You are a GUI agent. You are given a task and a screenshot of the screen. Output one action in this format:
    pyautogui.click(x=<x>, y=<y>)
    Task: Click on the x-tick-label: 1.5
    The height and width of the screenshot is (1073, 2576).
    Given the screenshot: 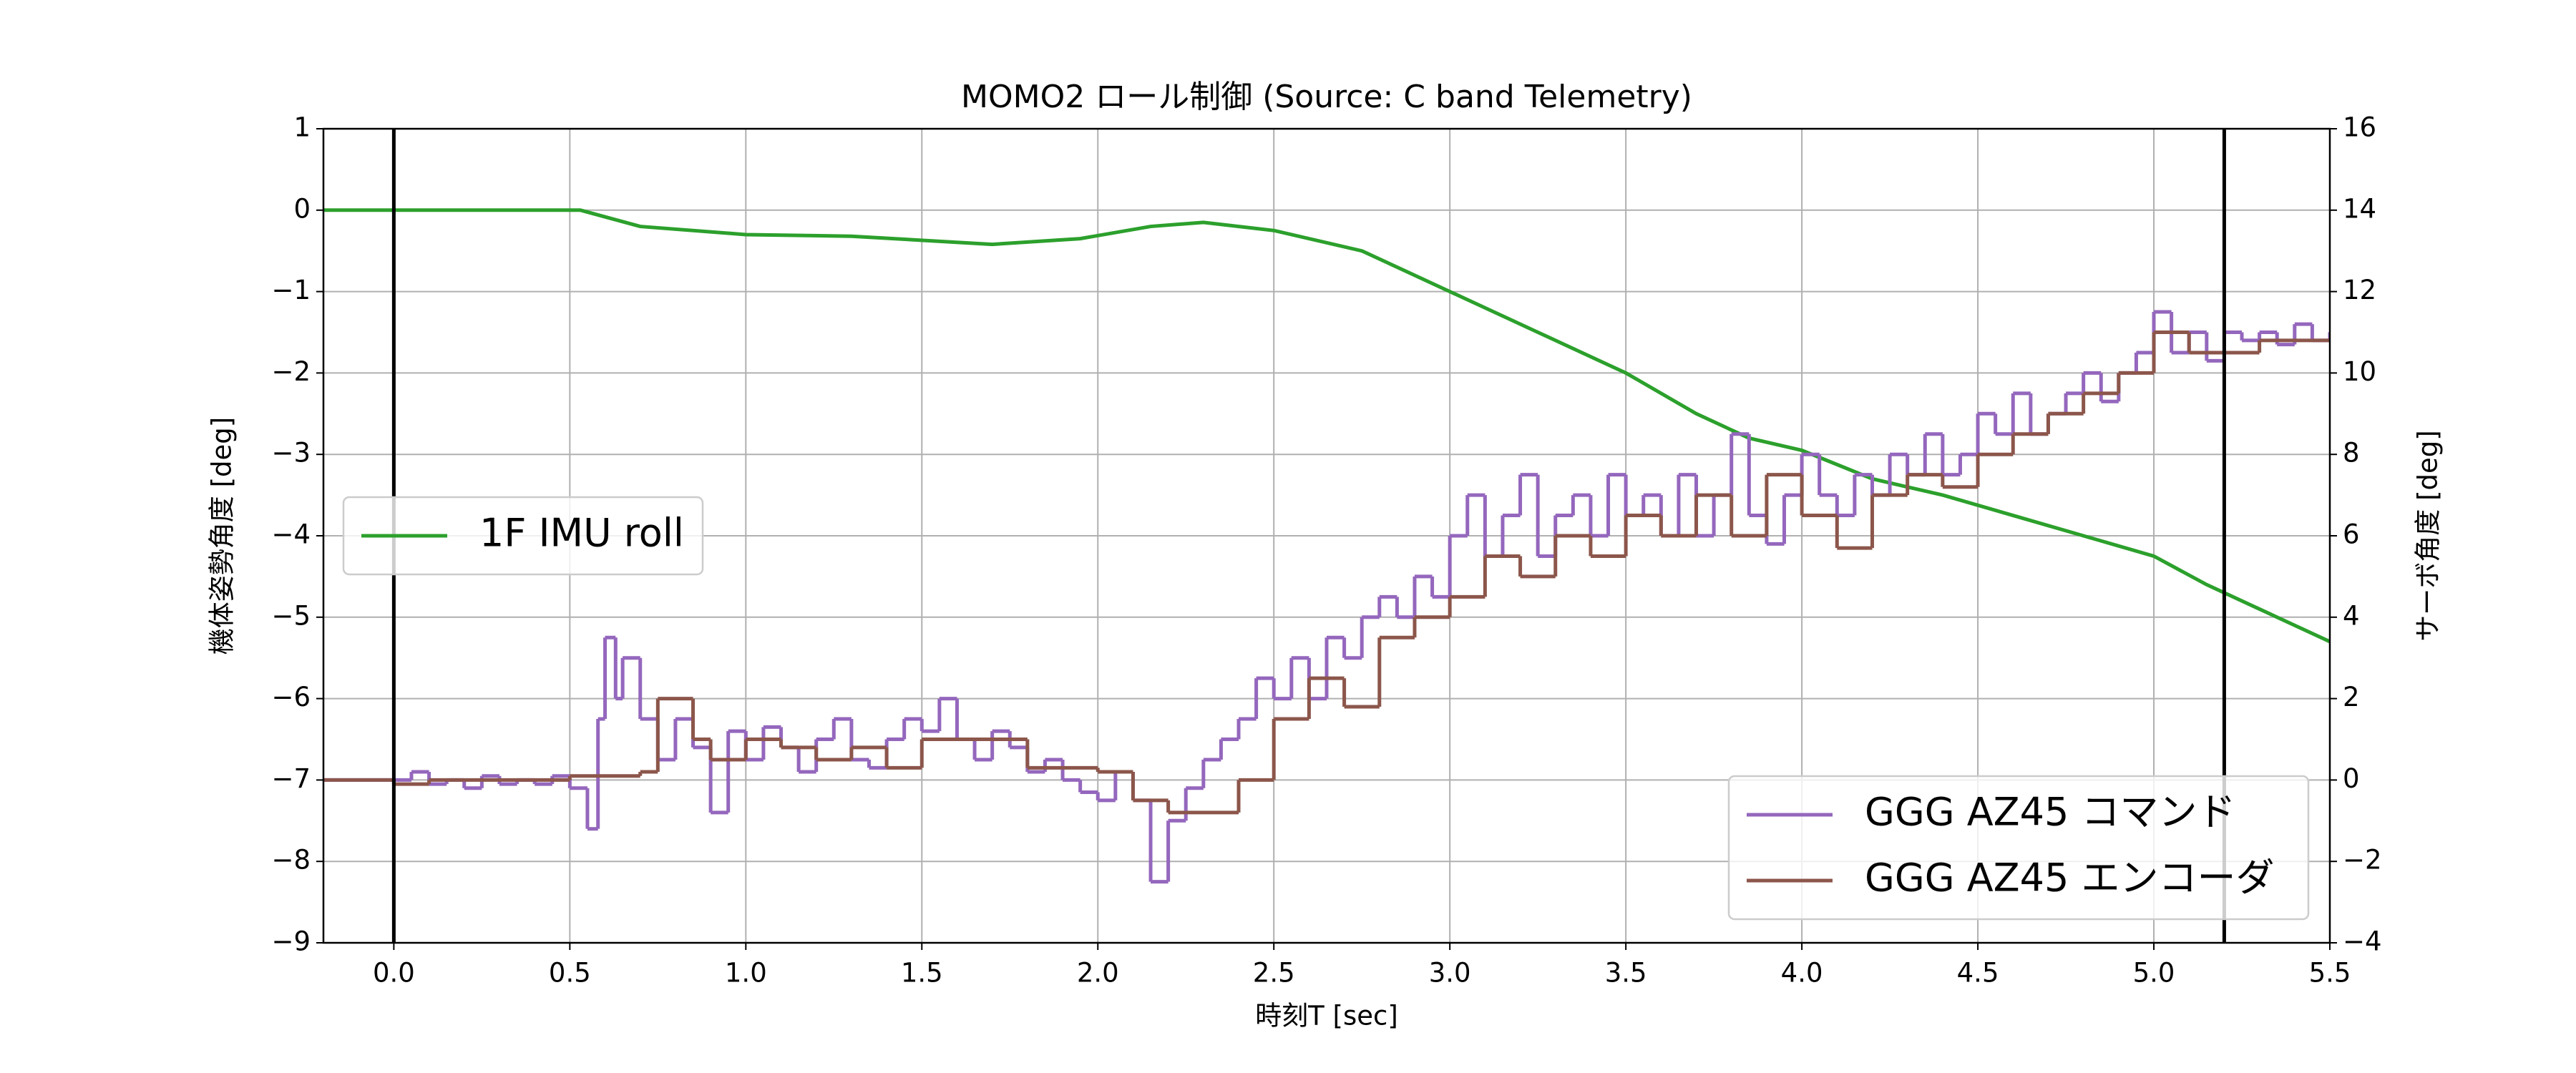 What is the action you would take?
    pyautogui.click(x=922, y=973)
    